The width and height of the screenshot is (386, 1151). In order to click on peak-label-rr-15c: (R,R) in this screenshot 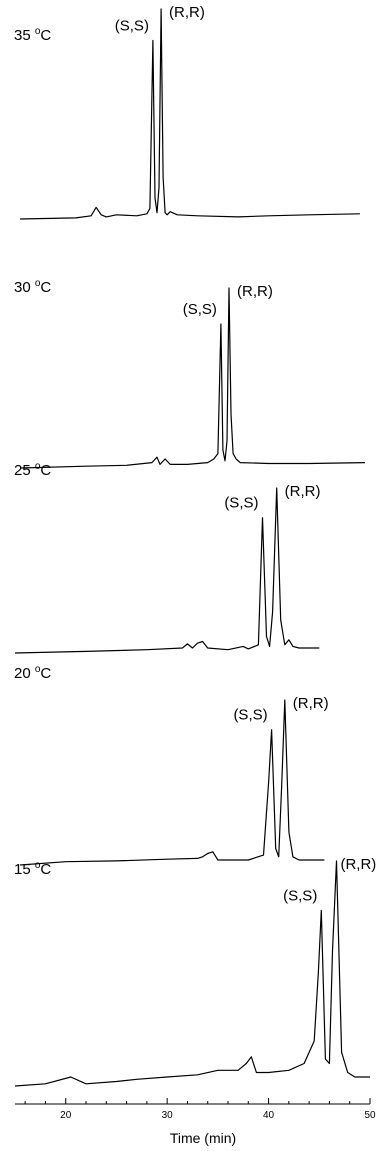, I will do `click(358, 864)`.